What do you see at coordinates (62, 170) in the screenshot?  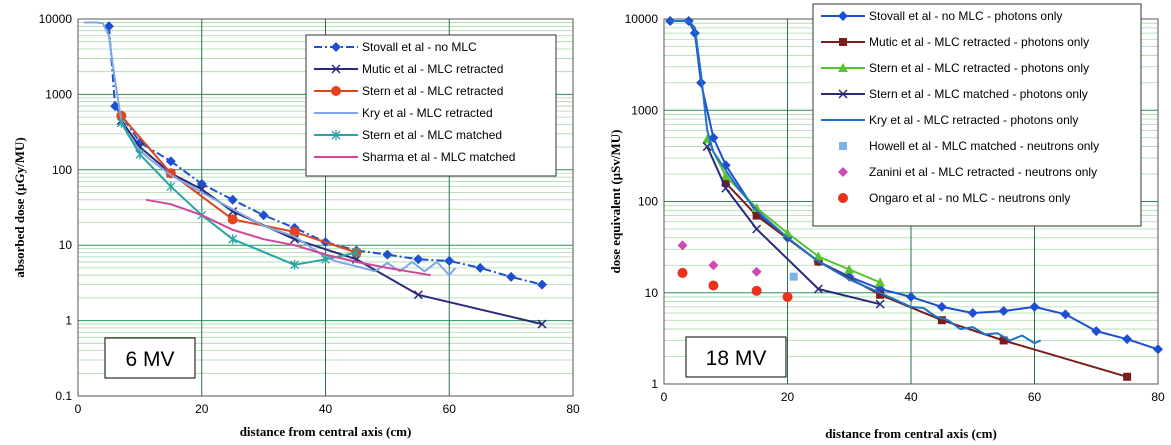 I see `chart-1-y-tick-label: 100` at bounding box center [62, 170].